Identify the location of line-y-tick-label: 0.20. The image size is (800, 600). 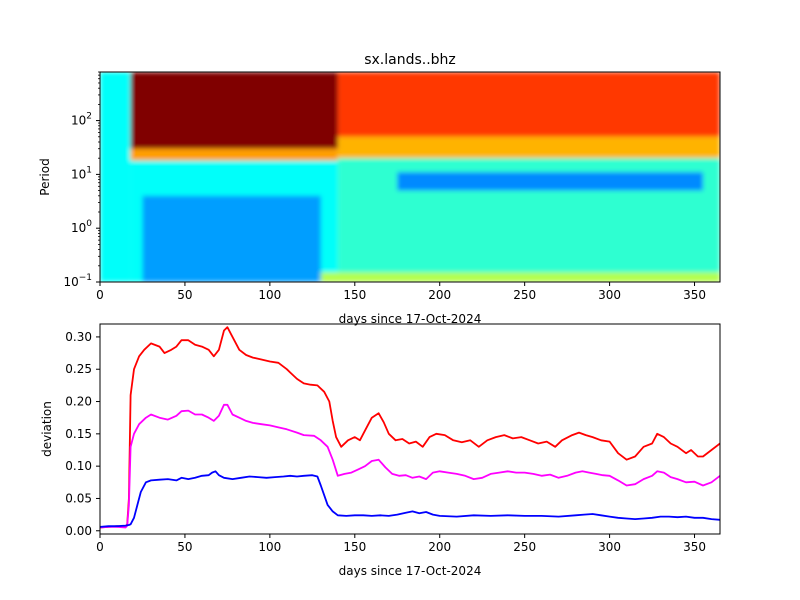
(78, 402).